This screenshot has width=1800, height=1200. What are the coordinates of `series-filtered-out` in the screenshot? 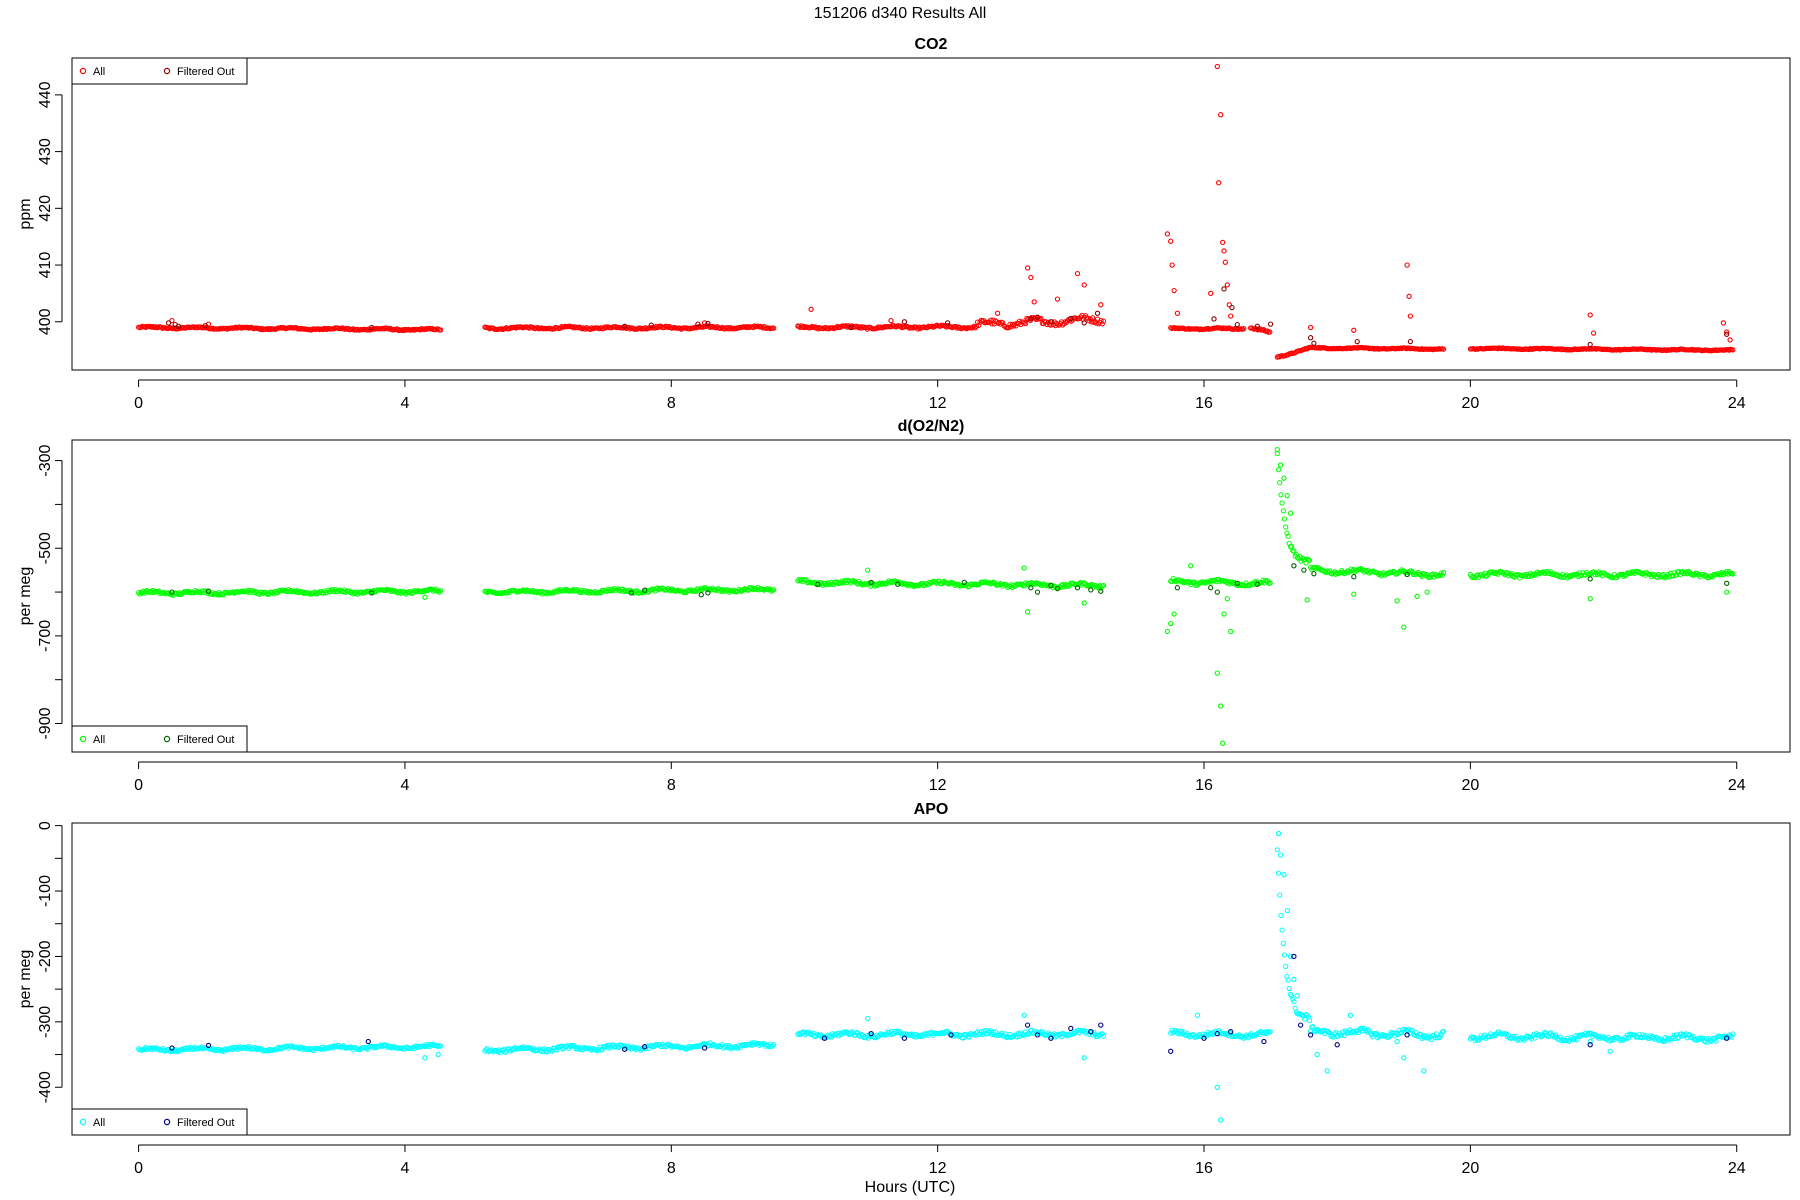 It's located at (949, 580).